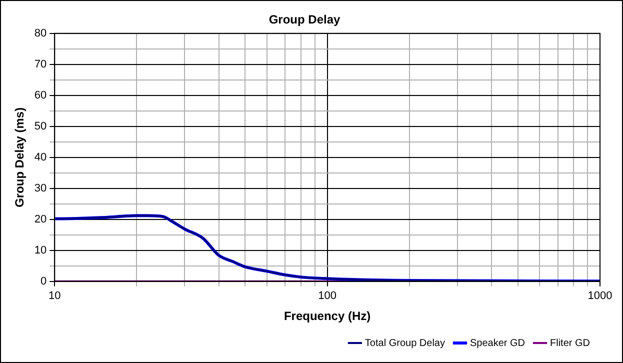  Describe the element at coordinates (570, 343) in the screenshot. I see `legend-label: Fliter GD` at that location.